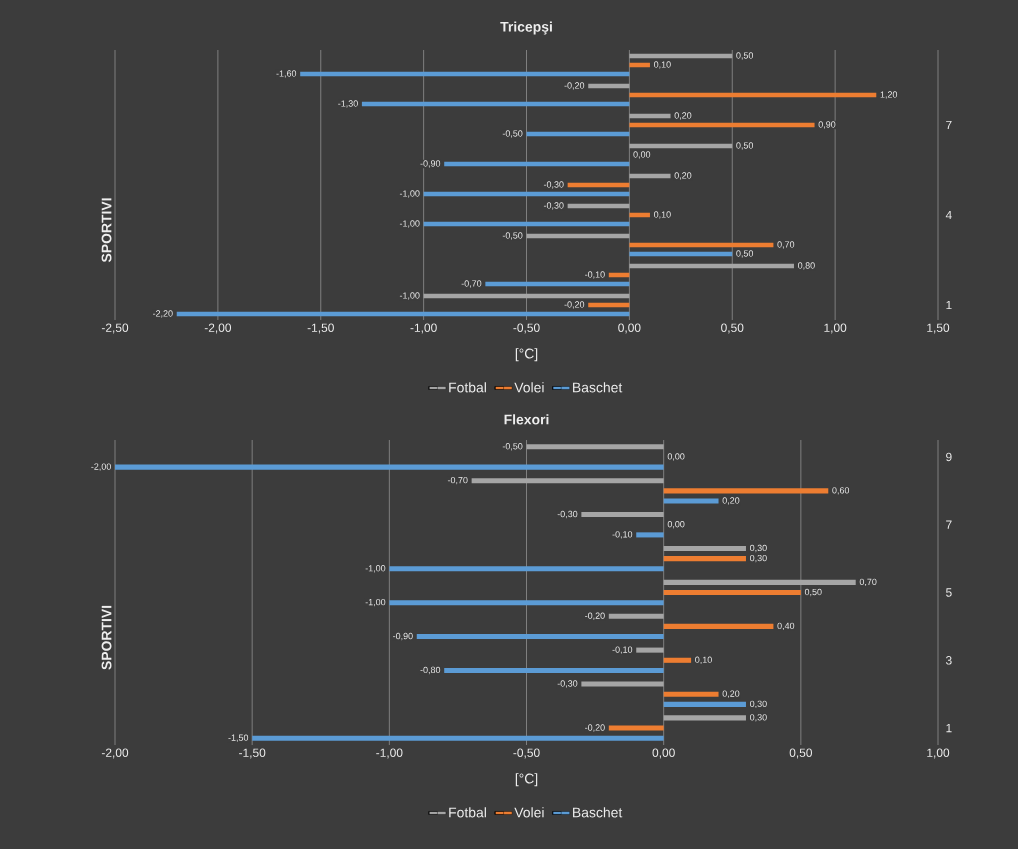  What do you see at coordinates (101, 467) in the screenshot?
I see `data-label: -2,00` at bounding box center [101, 467].